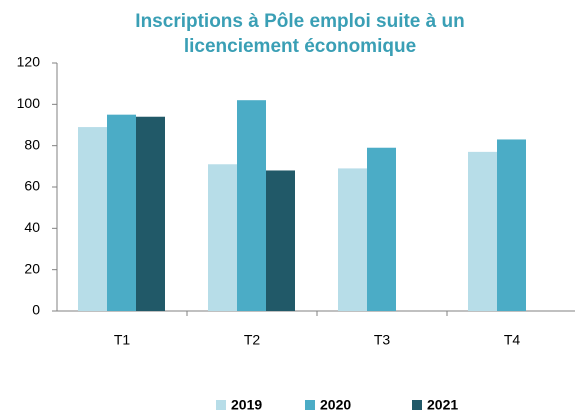  I want to click on legend-label: 2020, so click(335, 405).